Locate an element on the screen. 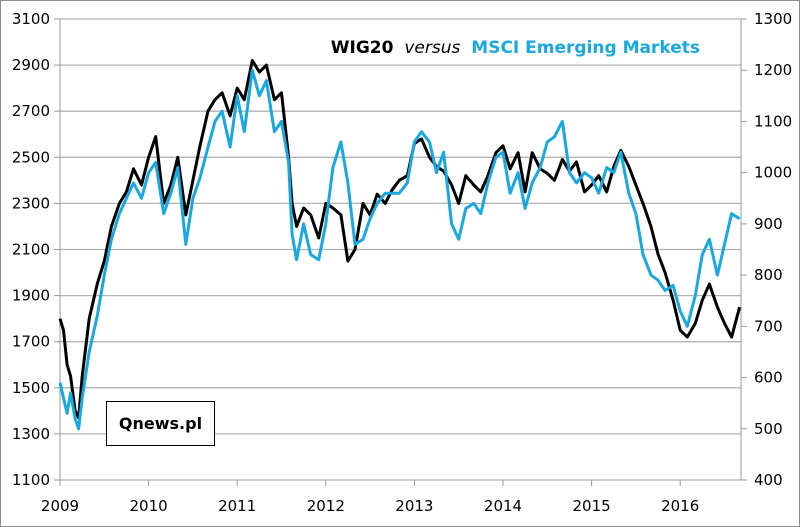 This screenshot has width=800, height=527. chart-title: WIG20 versus MSCI Emerging Markets is located at coordinates (515, 48).